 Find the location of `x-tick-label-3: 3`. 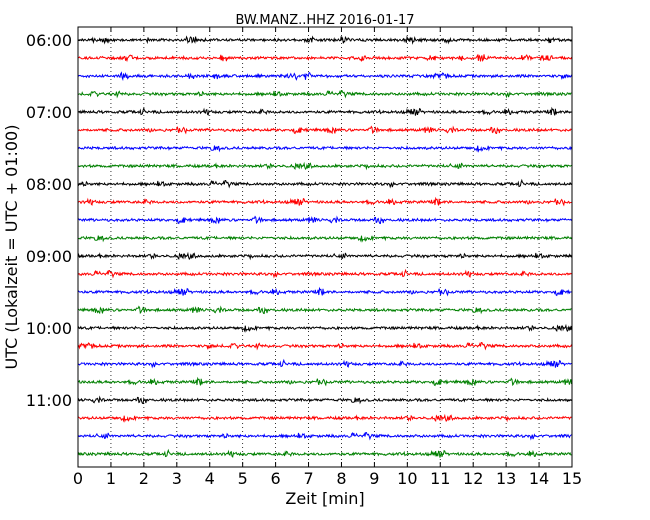

x-tick-label-3: 3 is located at coordinates (177, 478).